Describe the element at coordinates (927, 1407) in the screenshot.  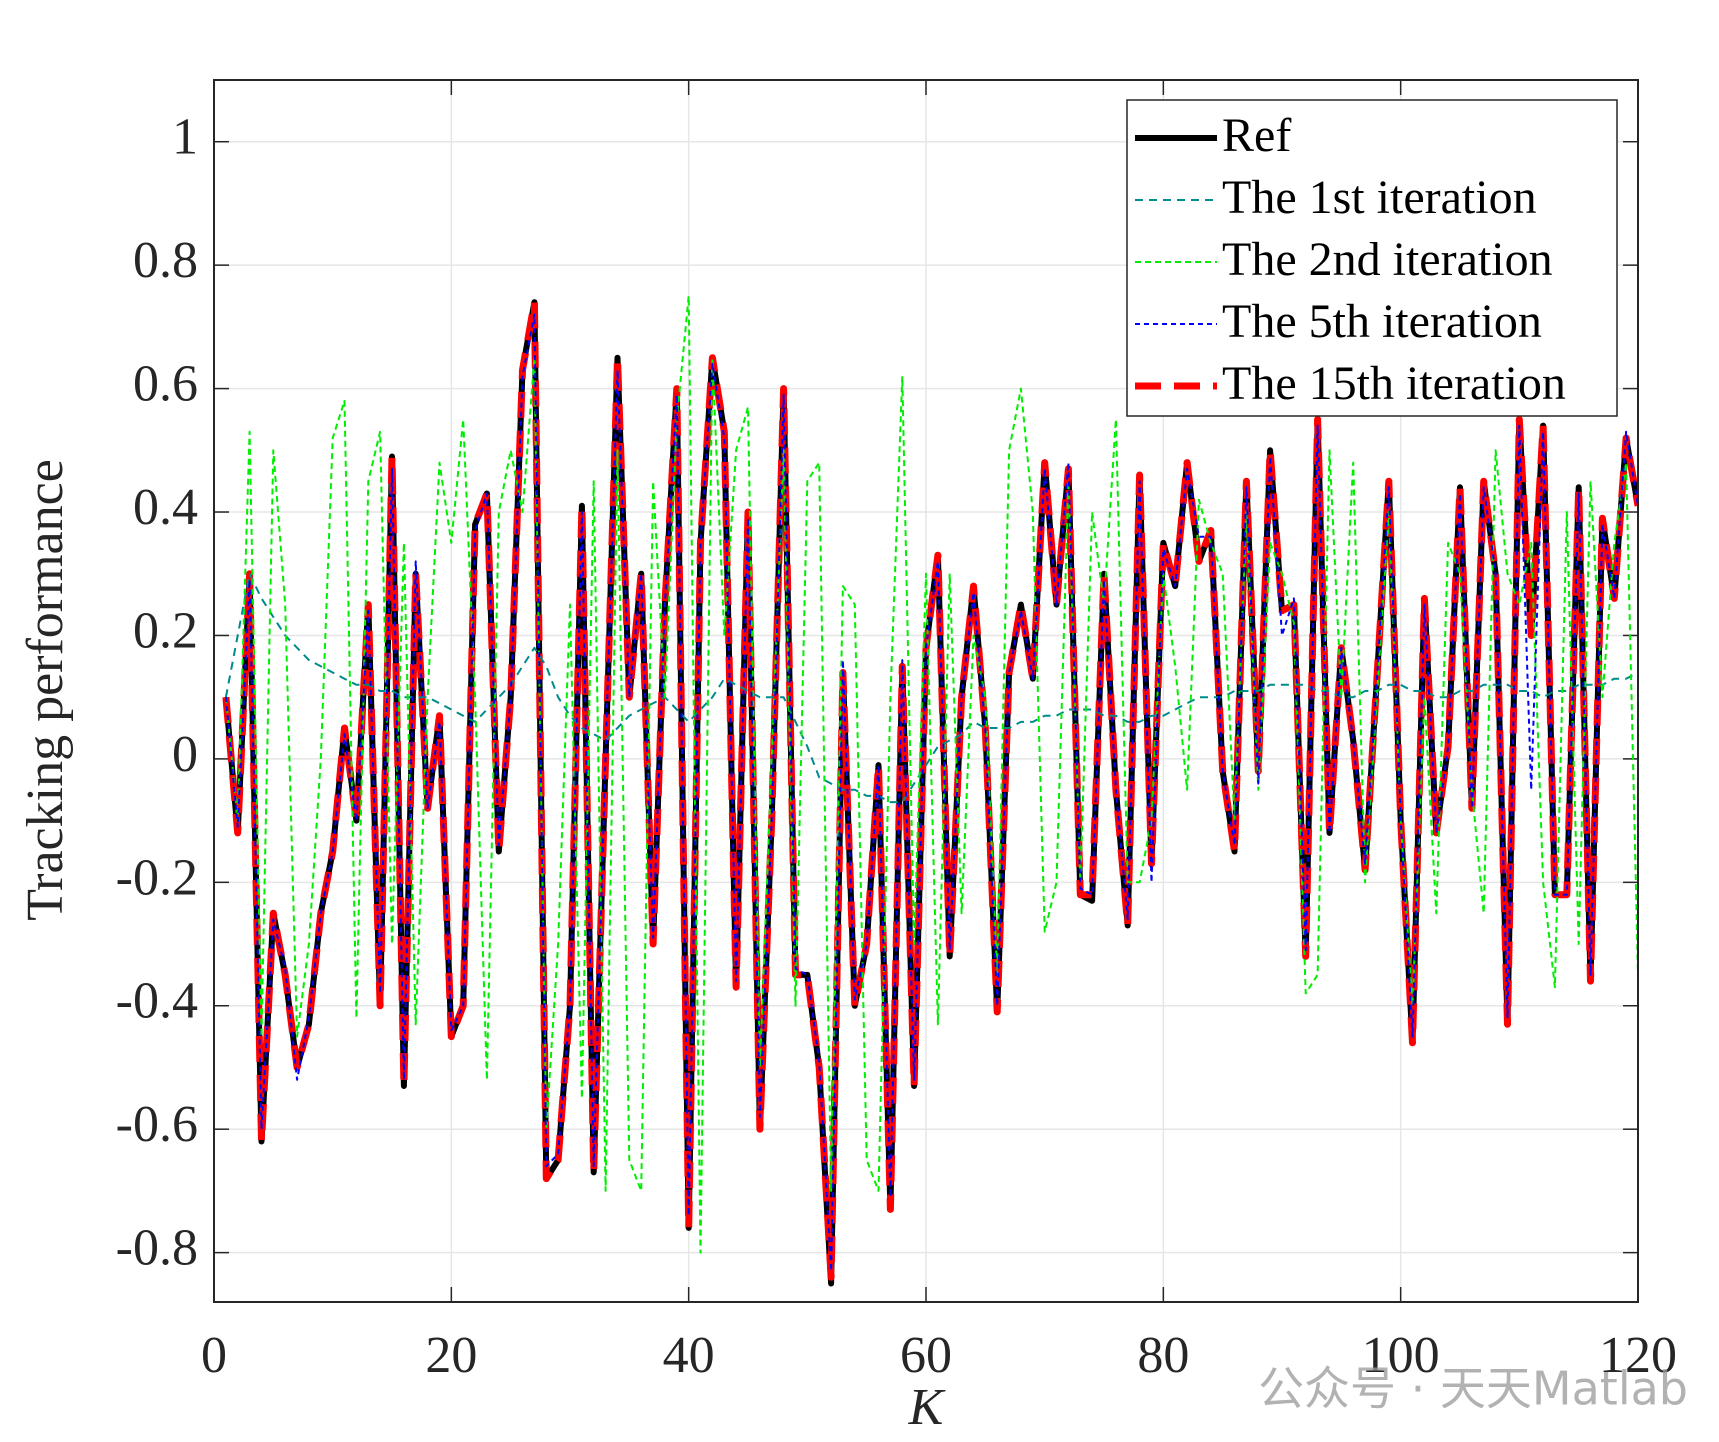
I see `x-axis-label: K` at that location.